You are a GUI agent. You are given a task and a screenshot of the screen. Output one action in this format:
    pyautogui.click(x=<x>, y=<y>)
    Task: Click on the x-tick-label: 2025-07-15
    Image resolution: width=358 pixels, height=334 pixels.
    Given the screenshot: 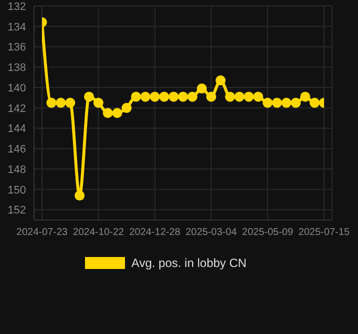 What is the action you would take?
    pyautogui.click(x=324, y=232)
    